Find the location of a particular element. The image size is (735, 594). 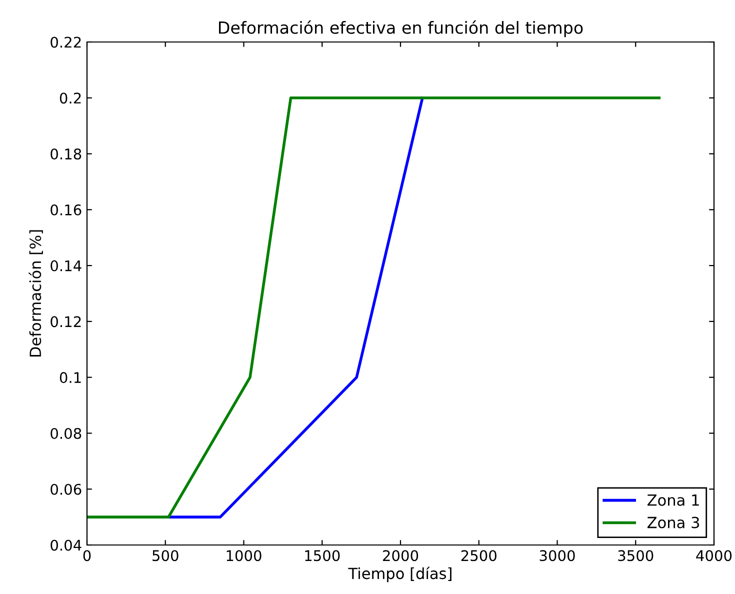

x-tick-label: 4000 is located at coordinates (714, 556).